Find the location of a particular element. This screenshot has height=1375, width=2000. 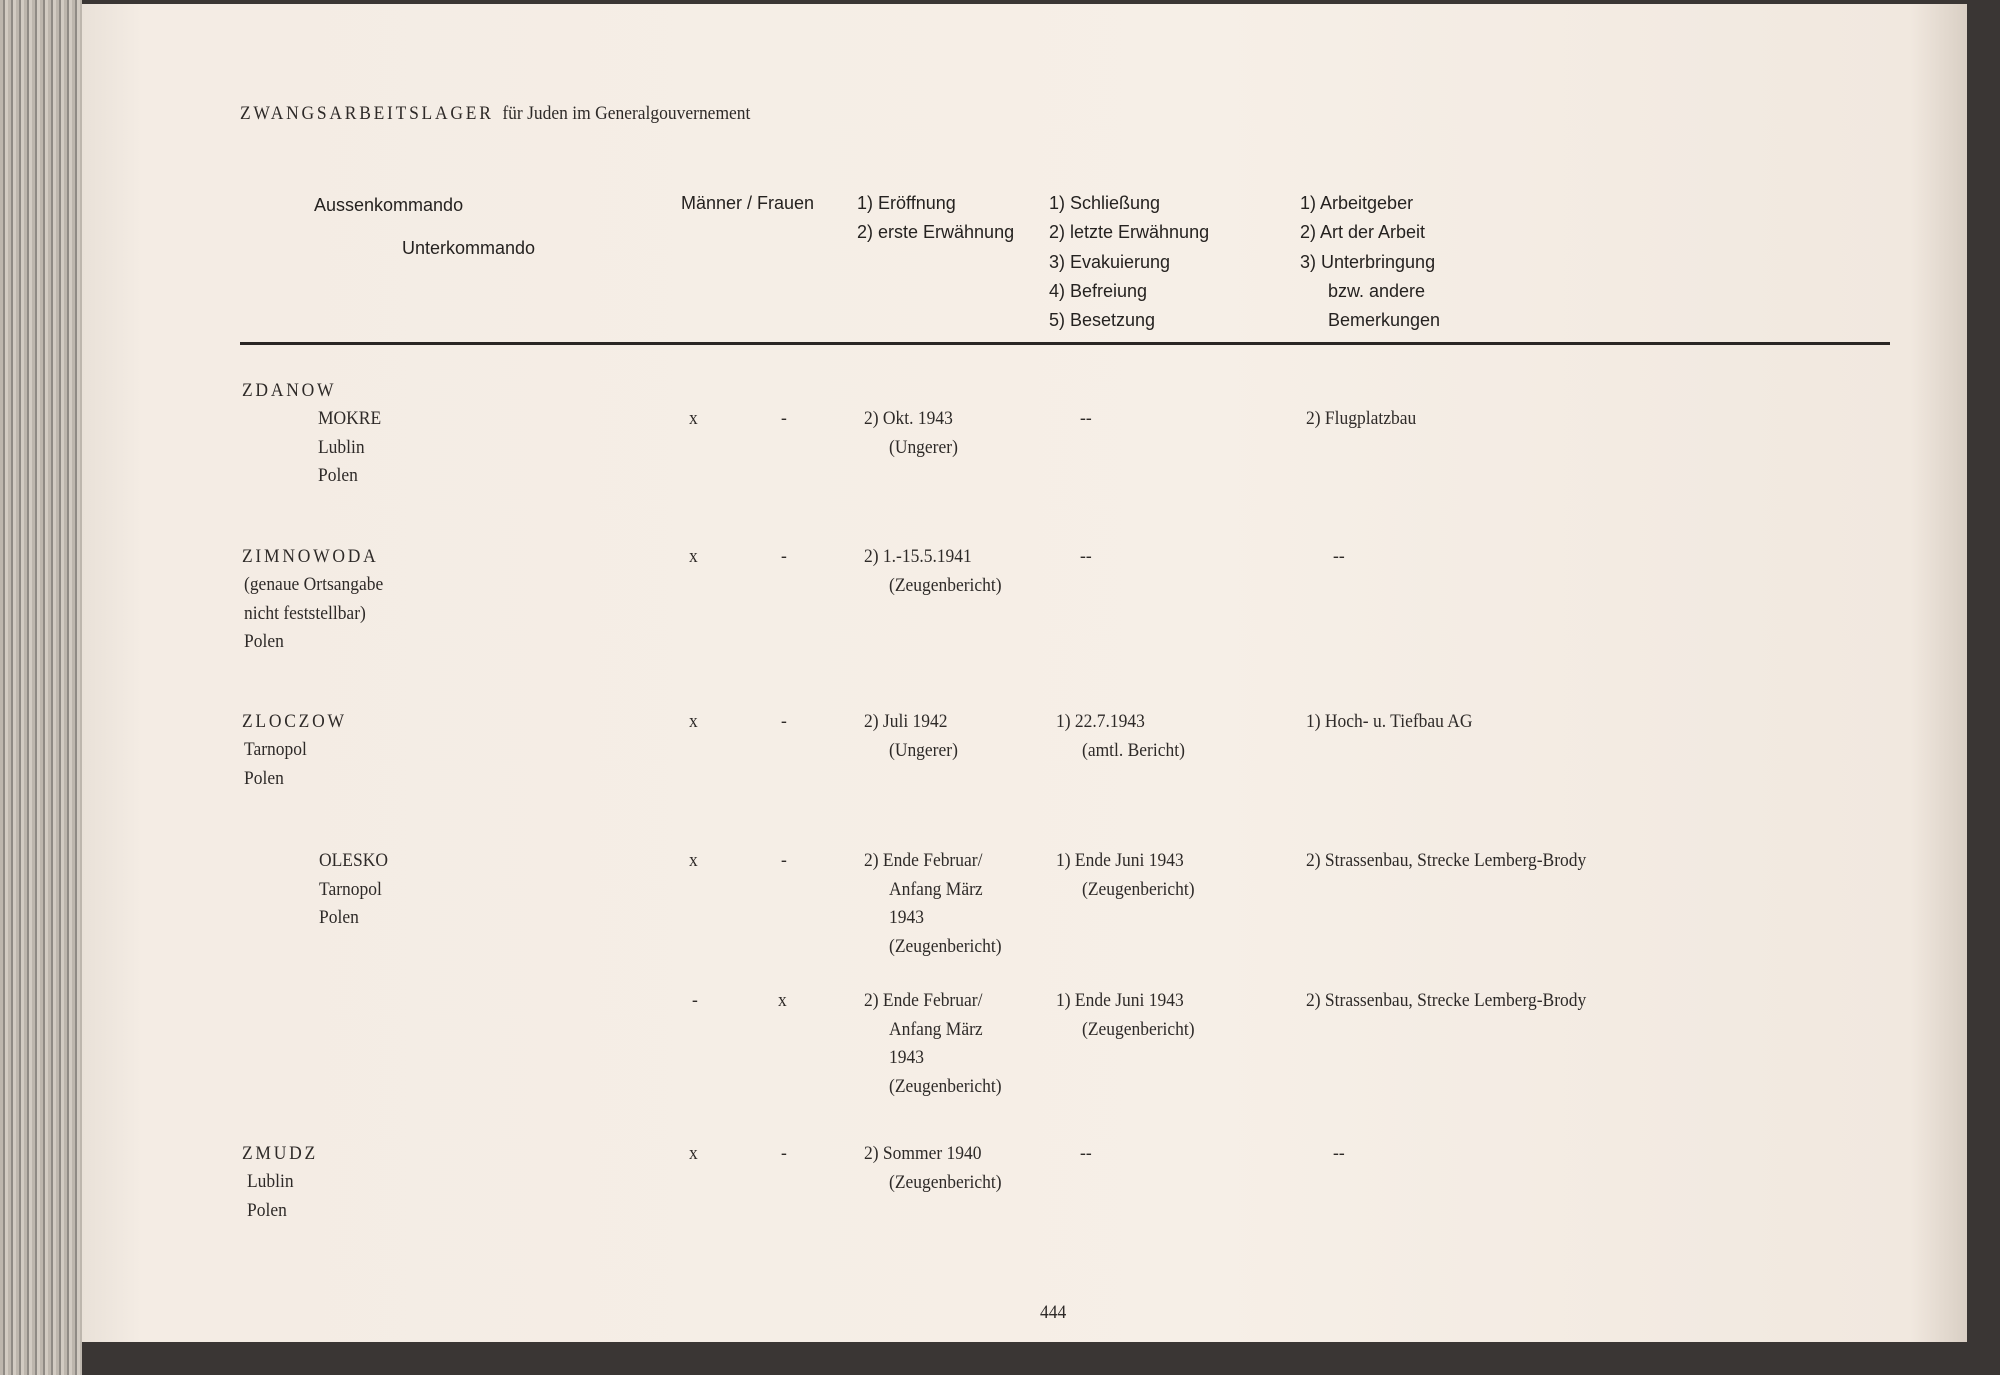

header-arbeit-line: 3) Unterbringung is located at coordinates (1368, 261).